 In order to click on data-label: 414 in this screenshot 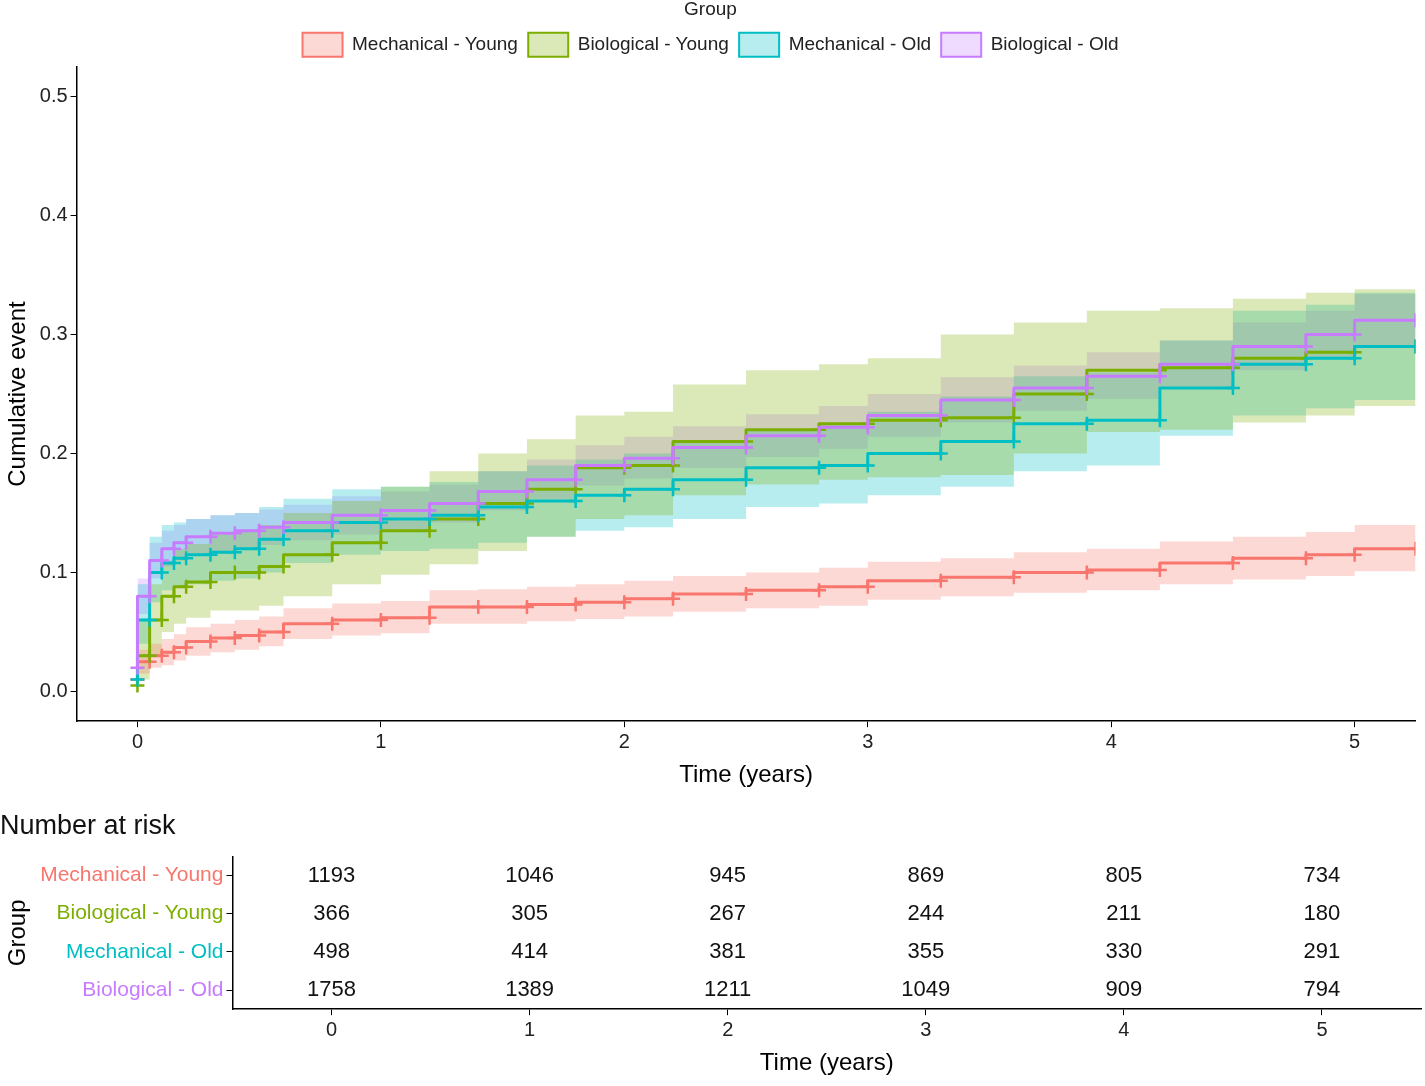, I will do `click(529, 950)`.